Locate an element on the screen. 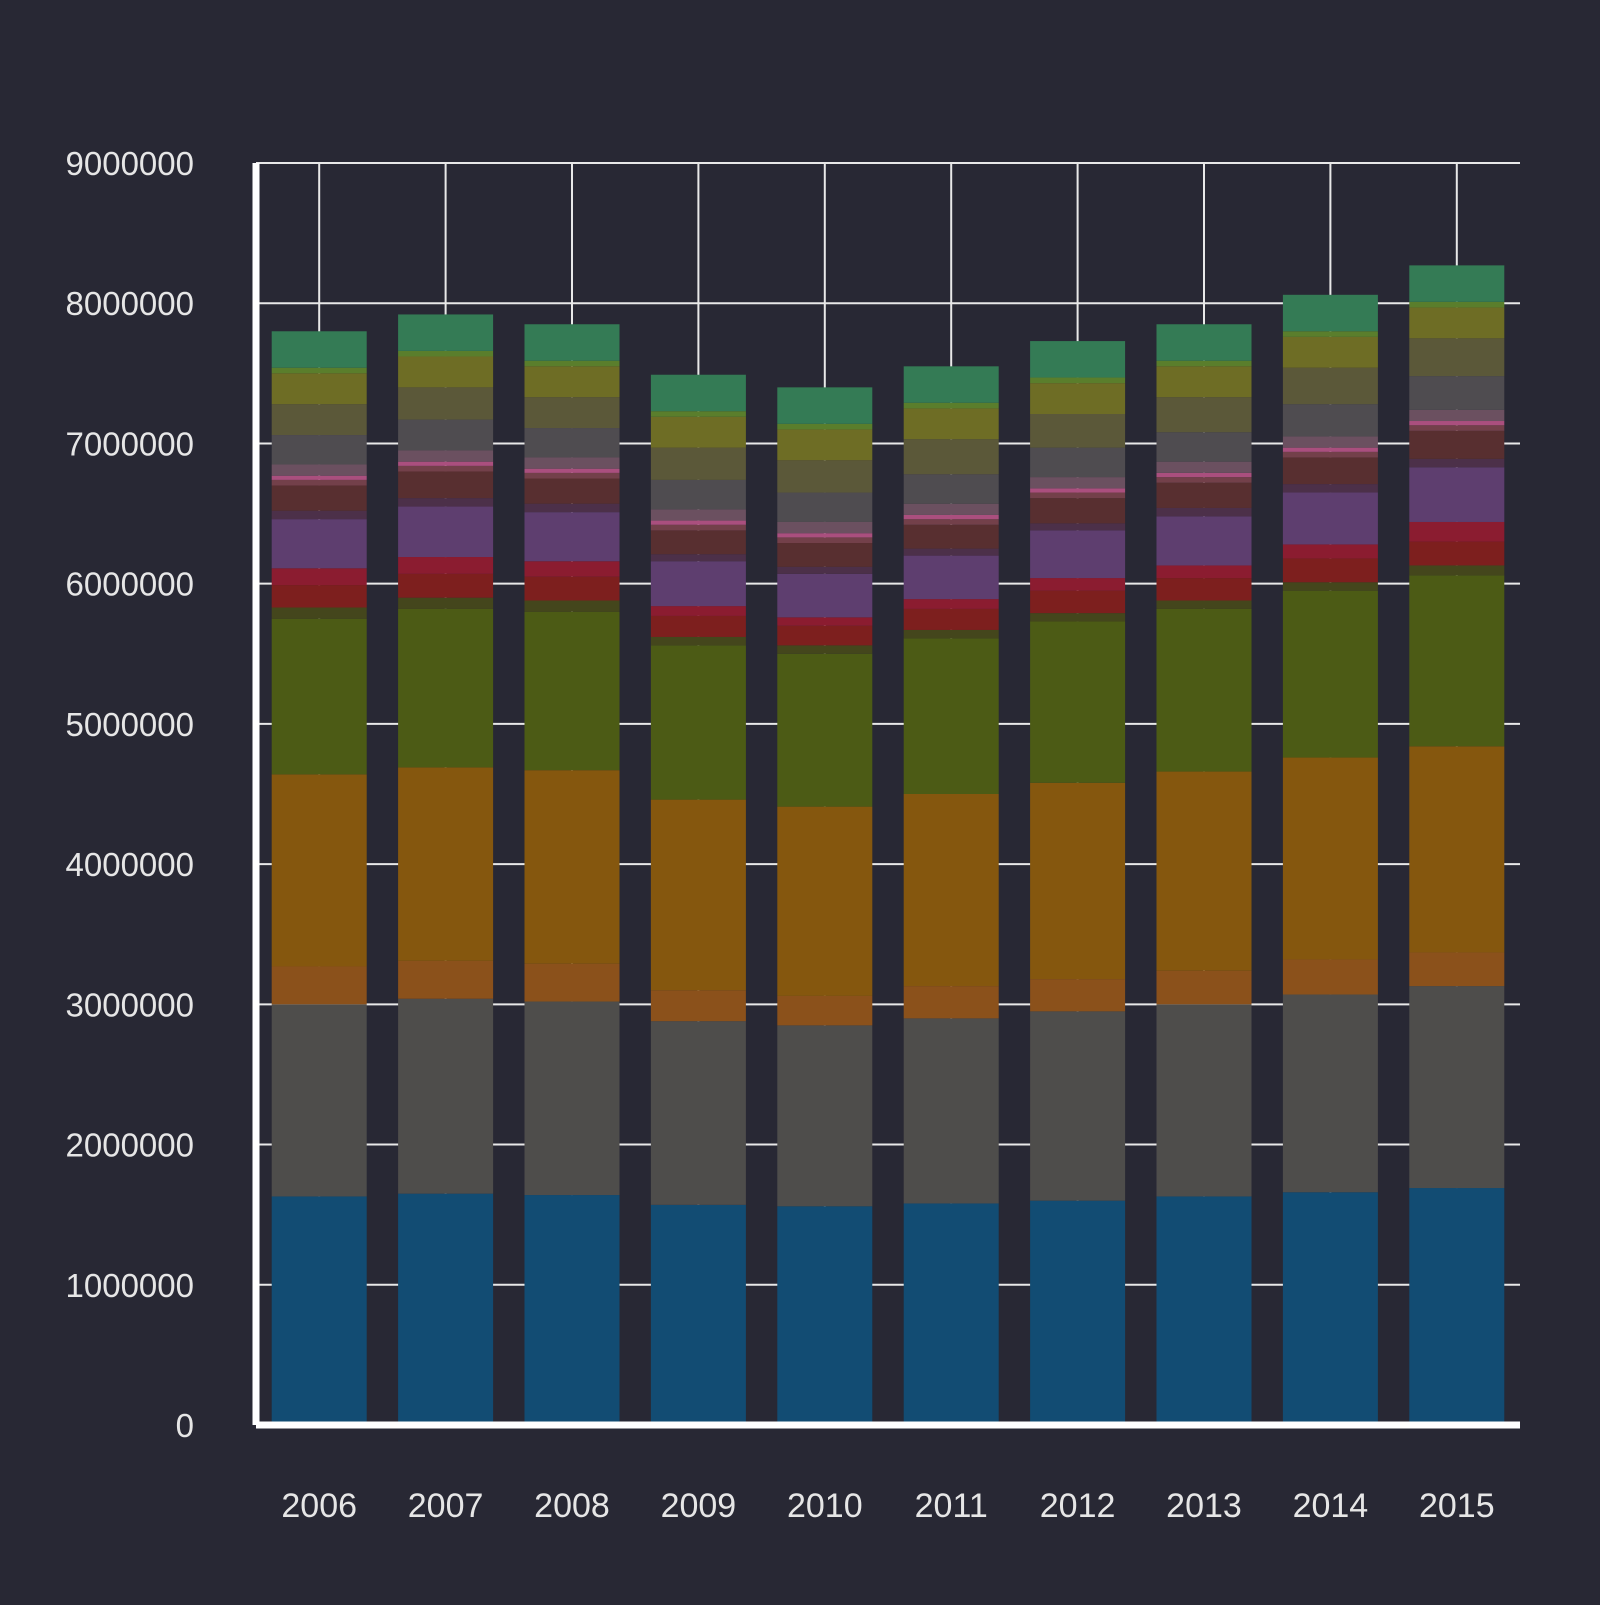  x-tick-label: 2010 is located at coordinates (825, 1506).